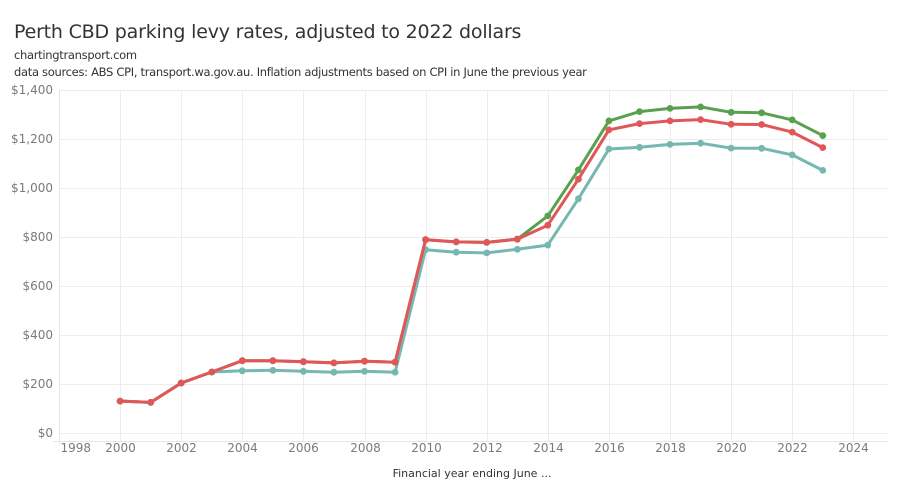 Image resolution: width=900 pixels, height=500 pixels. What do you see at coordinates (75, 55) in the screenshot?
I see `chart-source-site: chartingtransport.com` at bounding box center [75, 55].